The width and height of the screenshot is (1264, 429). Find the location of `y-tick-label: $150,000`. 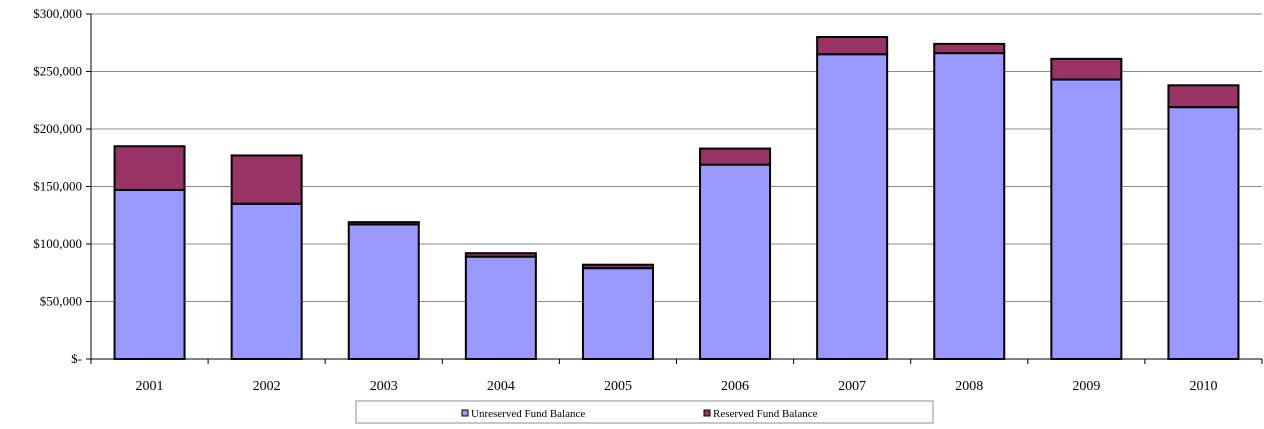

y-tick-label: $150,000 is located at coordinates (57, 186).